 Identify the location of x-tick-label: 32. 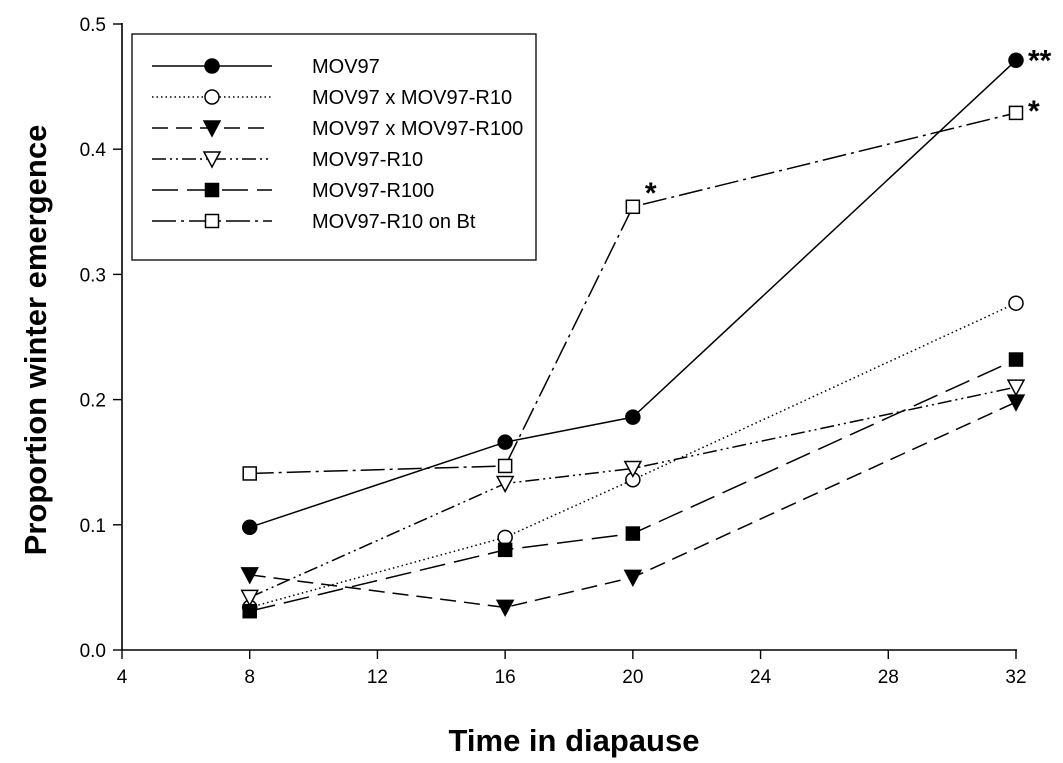
(1015, 677).